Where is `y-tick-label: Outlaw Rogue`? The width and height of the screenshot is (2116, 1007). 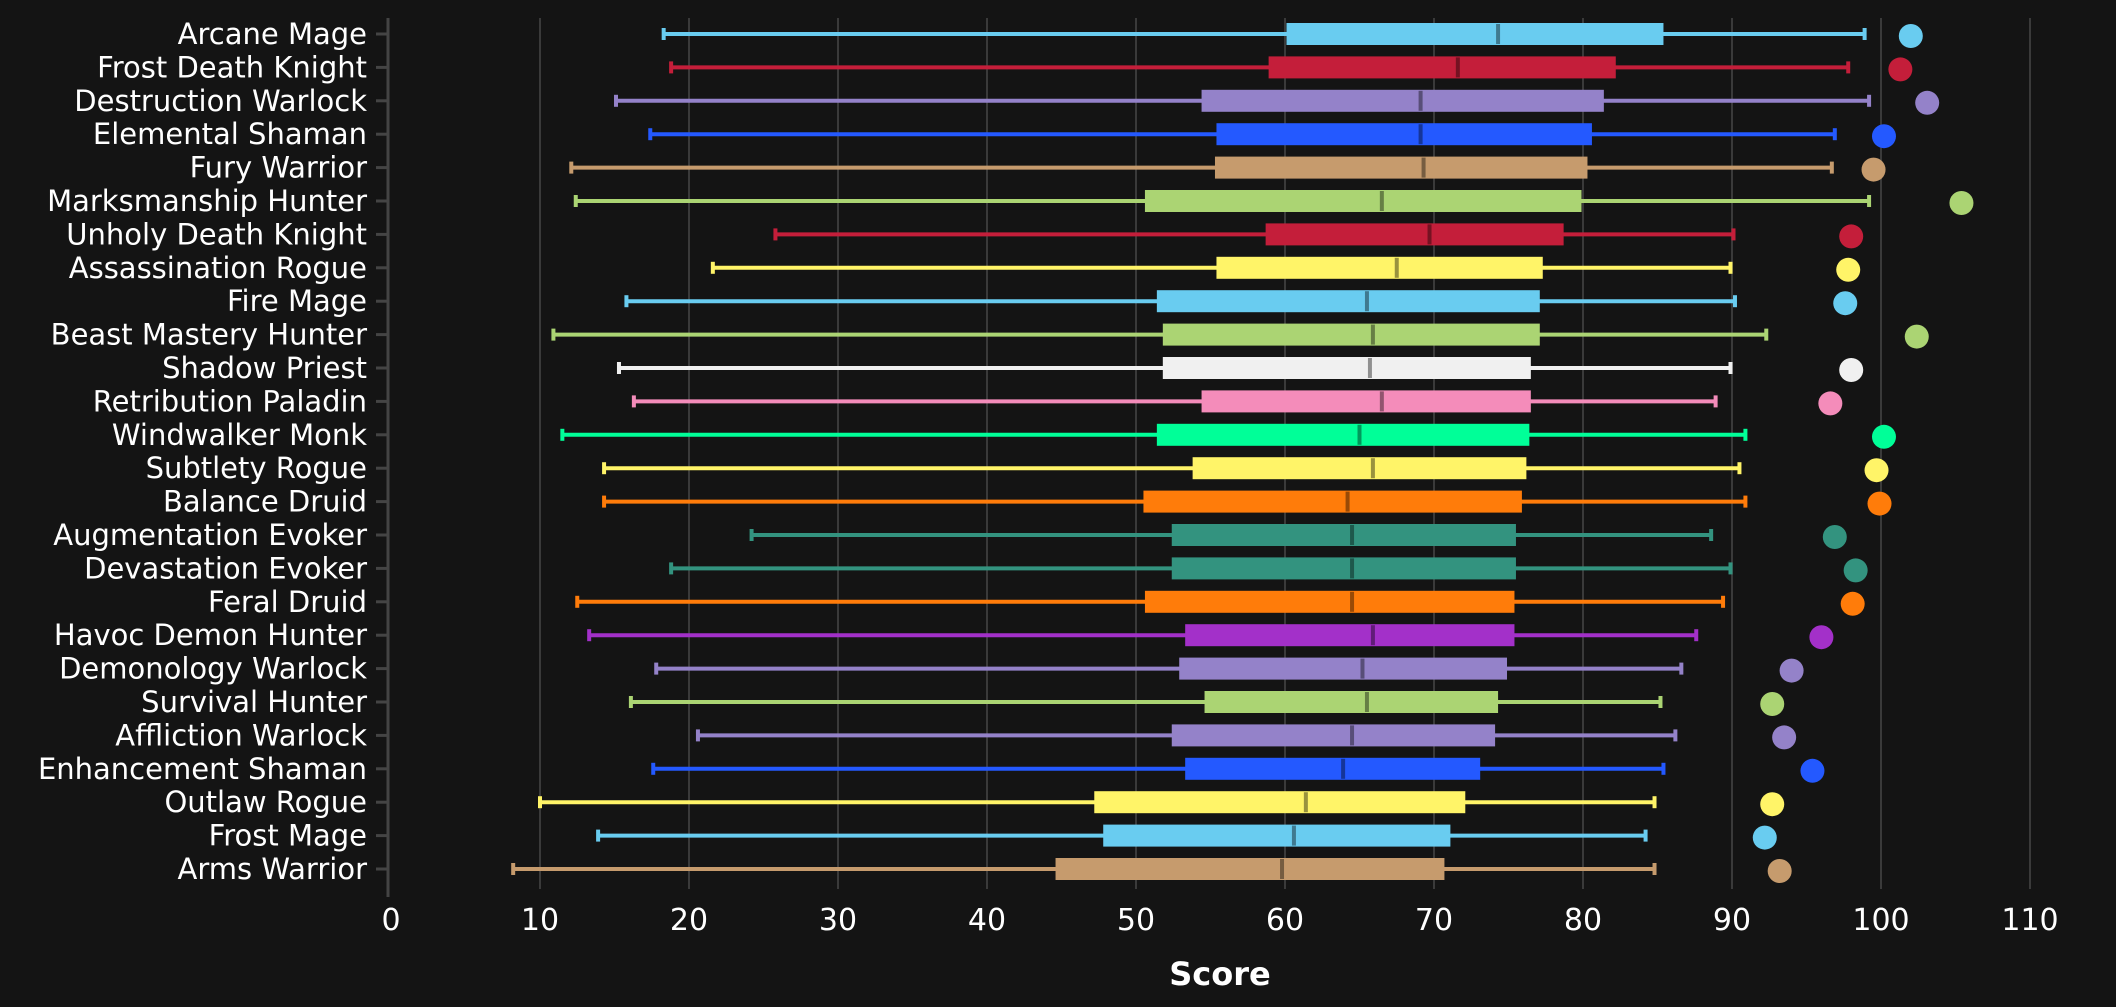 y-tick-label: Outlaw Rogue is located at coordinates (265, 802).